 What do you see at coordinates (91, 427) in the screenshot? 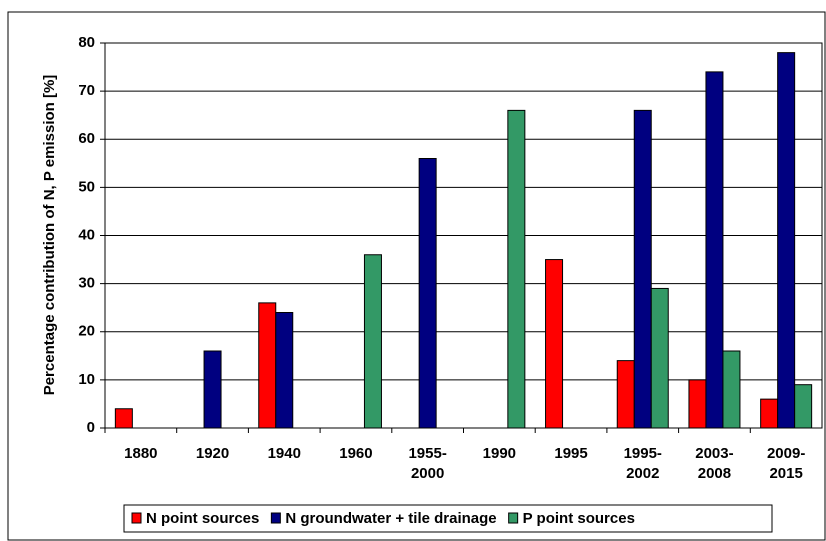
I see `y-tick-label: 0` at bounding box center [91, 427].